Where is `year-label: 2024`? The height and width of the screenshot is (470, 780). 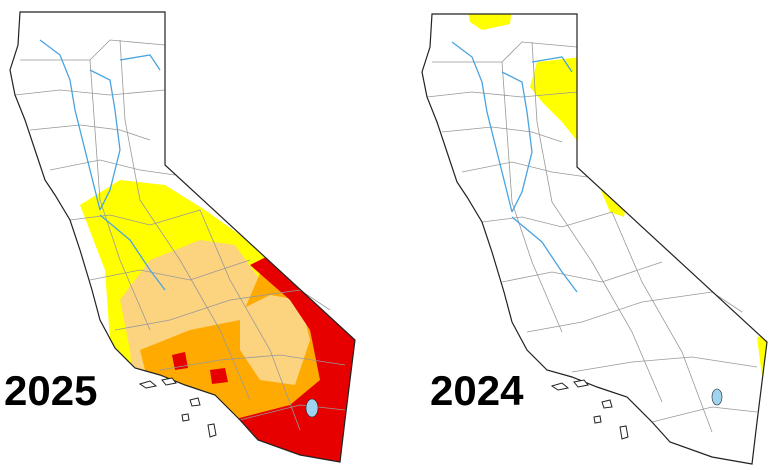 year-label: 2024 is located at coordinates (477, 390).